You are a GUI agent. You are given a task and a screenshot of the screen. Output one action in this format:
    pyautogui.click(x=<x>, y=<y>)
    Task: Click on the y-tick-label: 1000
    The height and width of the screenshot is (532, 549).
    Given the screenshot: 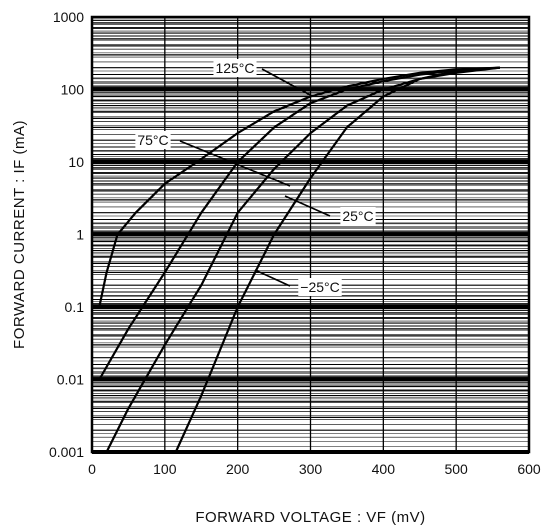 What is the action you would take?
    pyautogui.click(x=68, y=17)
    